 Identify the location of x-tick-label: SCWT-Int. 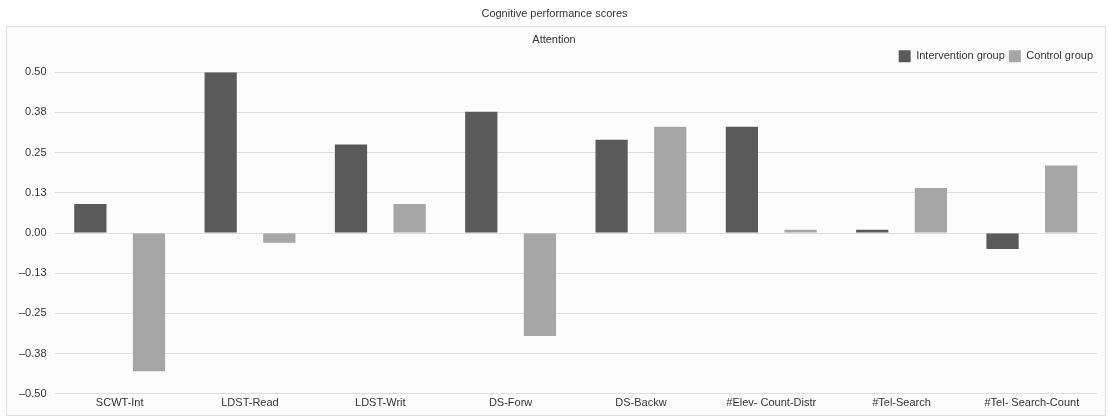
(119, 402).